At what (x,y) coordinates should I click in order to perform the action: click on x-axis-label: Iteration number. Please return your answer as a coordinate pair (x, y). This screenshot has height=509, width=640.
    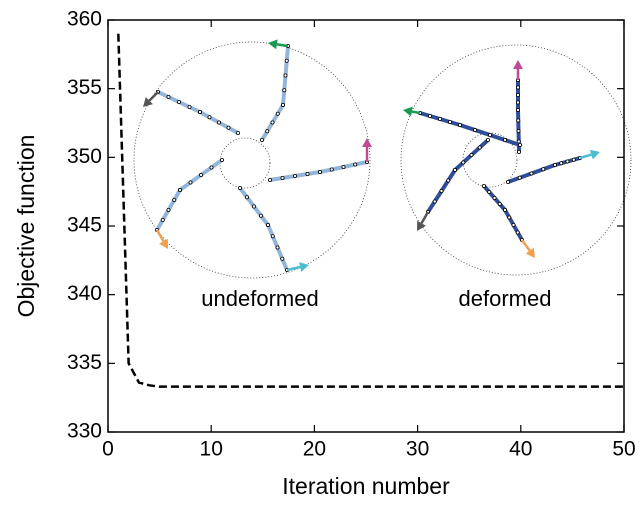
    Looking at the image, I should click on (366, 486).